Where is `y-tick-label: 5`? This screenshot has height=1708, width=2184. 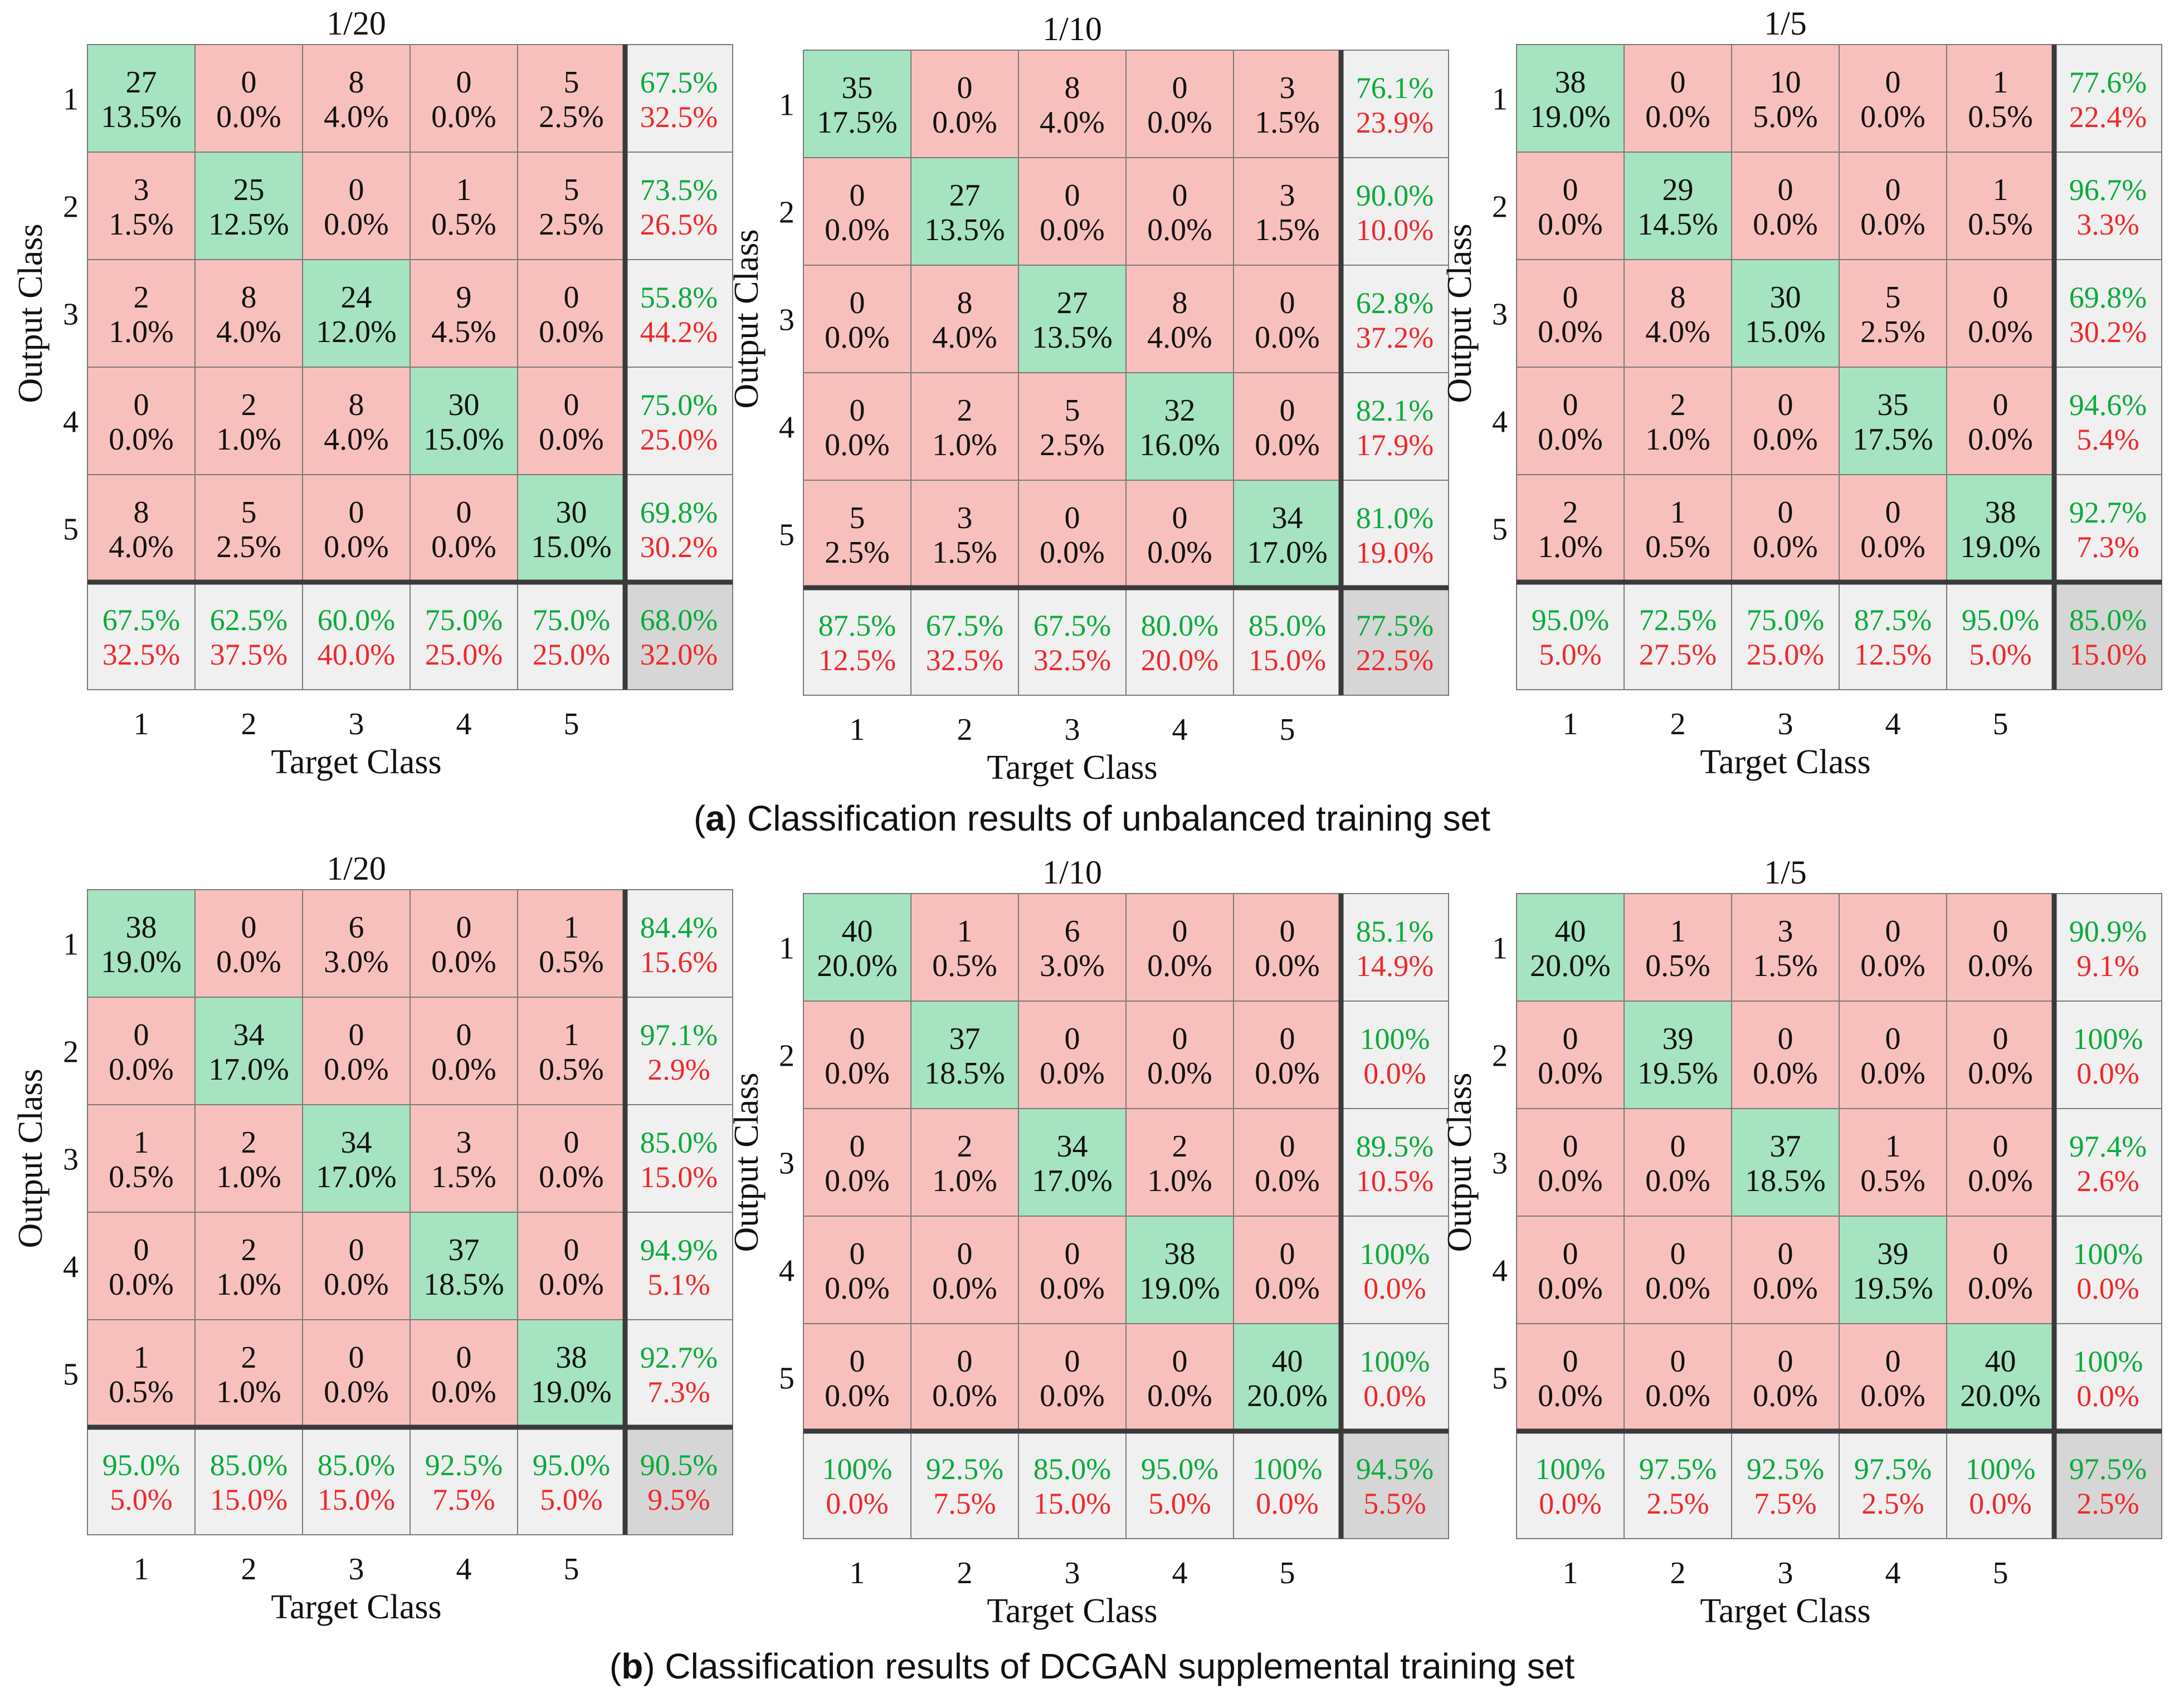 y-tick-label: 5 is located at coordinates (71, 530).